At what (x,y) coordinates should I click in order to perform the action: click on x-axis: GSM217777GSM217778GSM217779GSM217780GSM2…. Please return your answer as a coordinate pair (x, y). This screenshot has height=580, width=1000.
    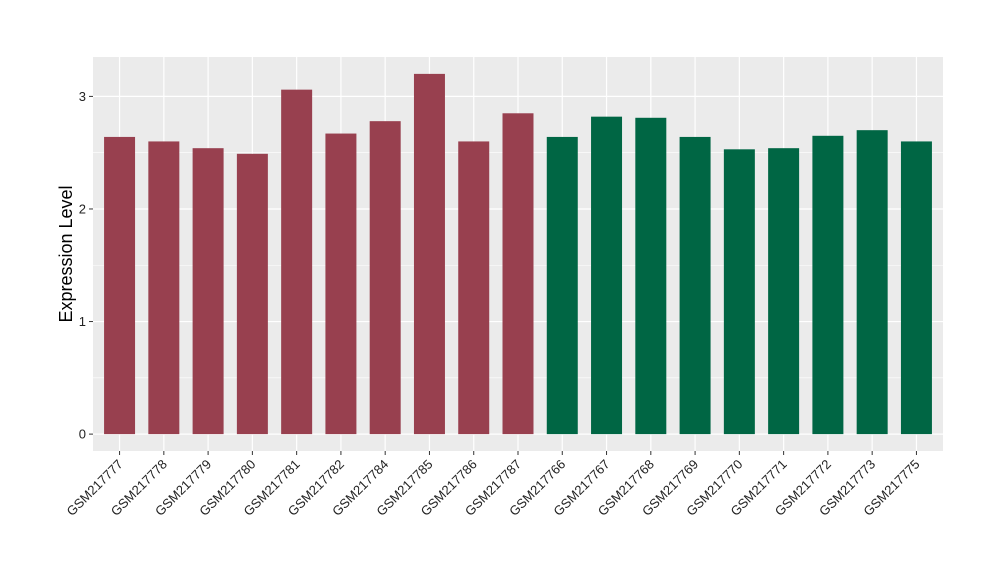
    Looking at the image, I should click on (493, 485).